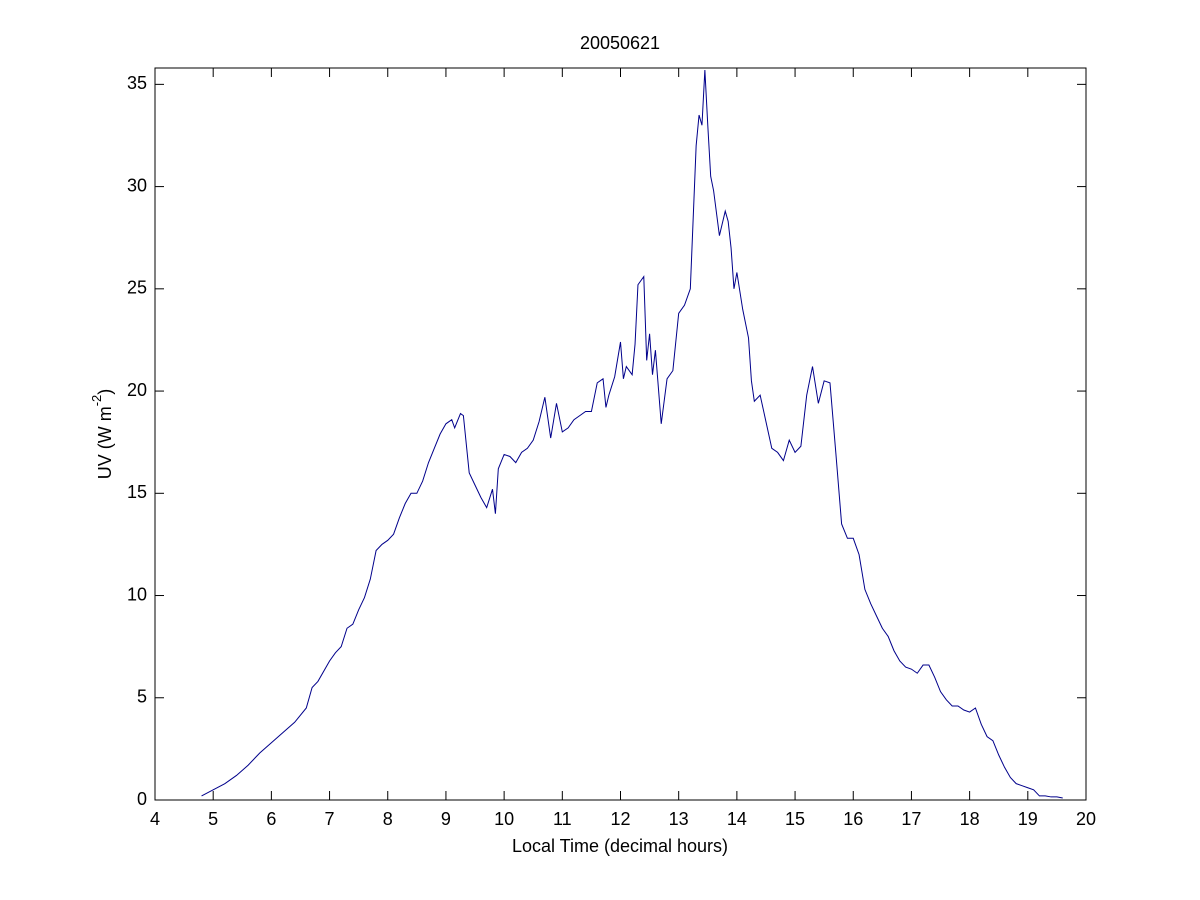  Describe the element at coordinates (562, 819) in the screenshot. I see `x-tick-label: 11` at that location.